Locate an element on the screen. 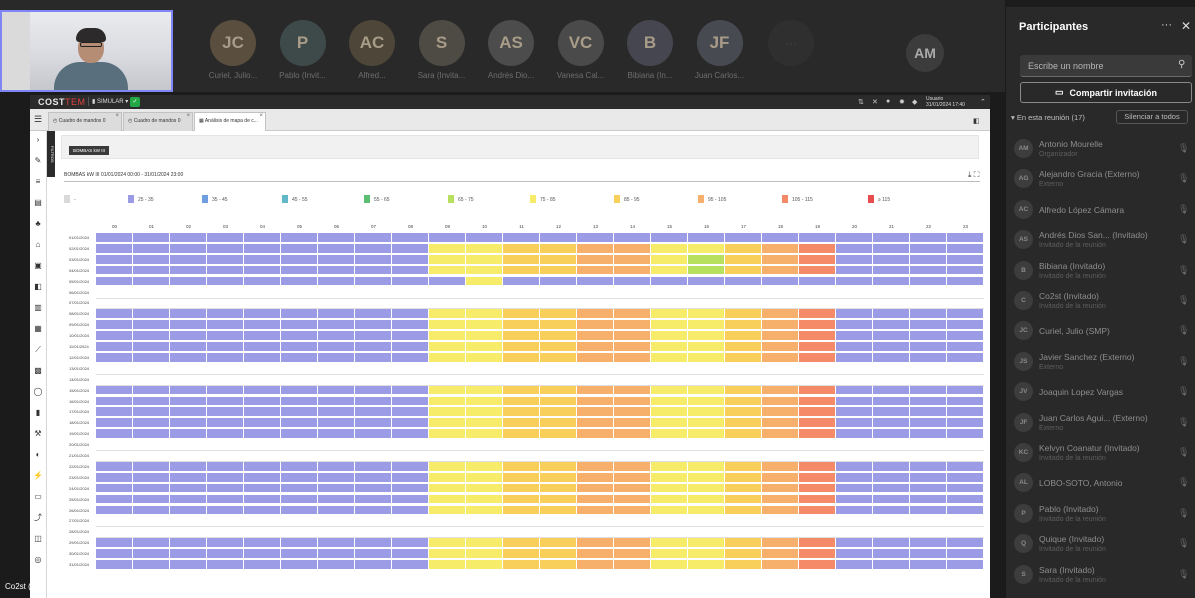 The image size is (1195, 598). device-icon: ▭ is located at coordinates (38, 496).